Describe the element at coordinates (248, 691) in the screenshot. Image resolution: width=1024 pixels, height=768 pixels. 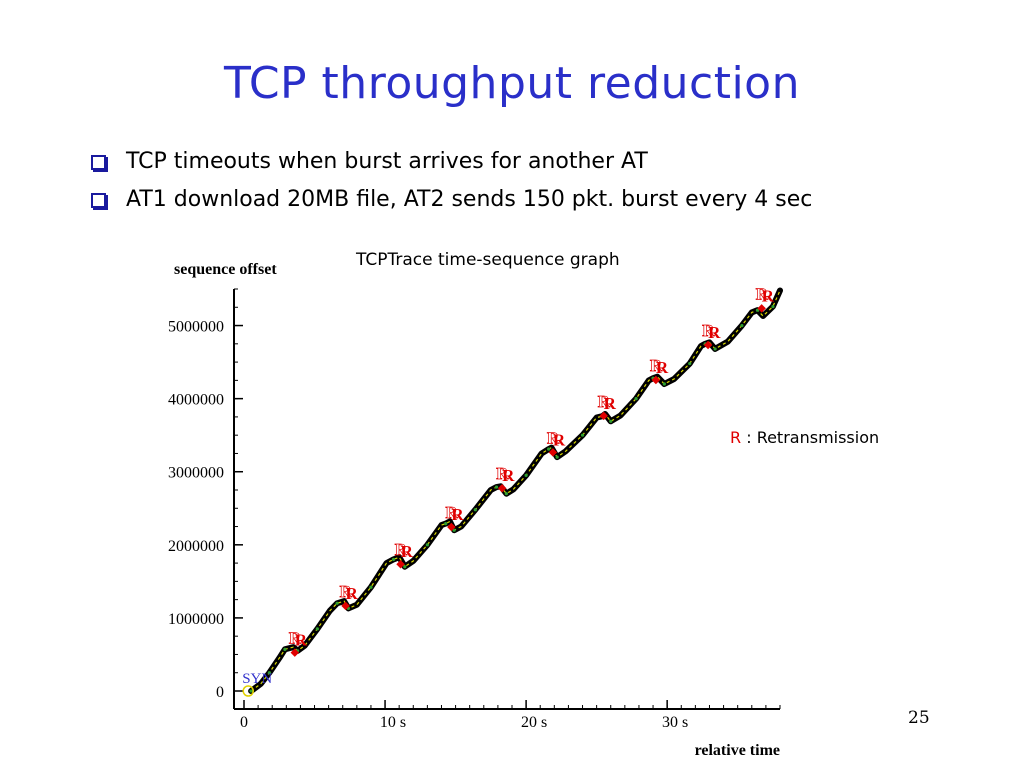
I see `syn-marker` at that location.